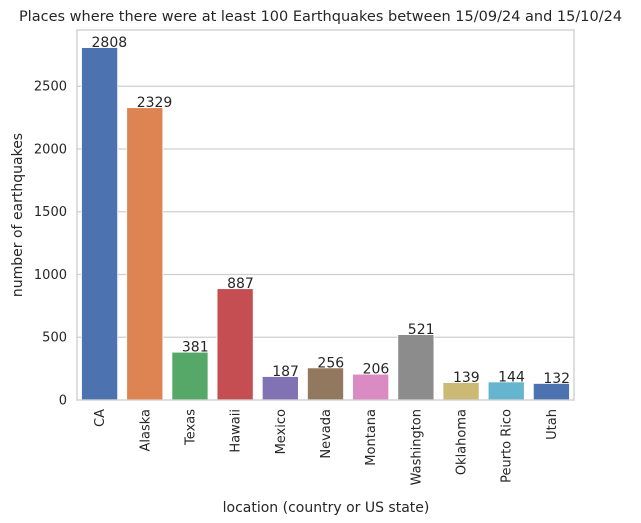 Image resolution: width=641 pixels, height=523 pixels. What do you see at coordinates (280, 388) in the screenshot?
I see `bar-mexico` at bounding box center [280, 388].